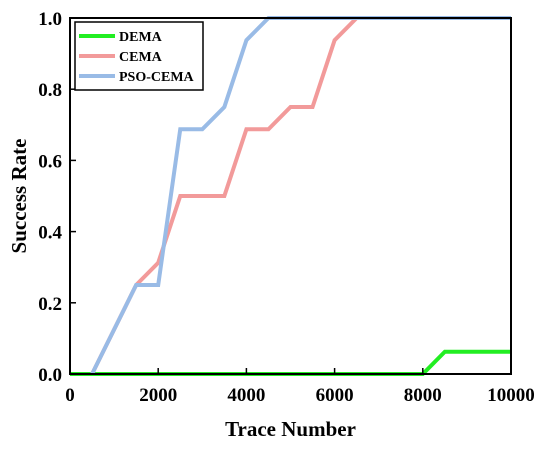 Image resolution: width=550 pixels, height=449 pixels. Describe the element at coordinates (19, 196) in the screenshot. I see `y-axis-title: Success Rate` at that location.